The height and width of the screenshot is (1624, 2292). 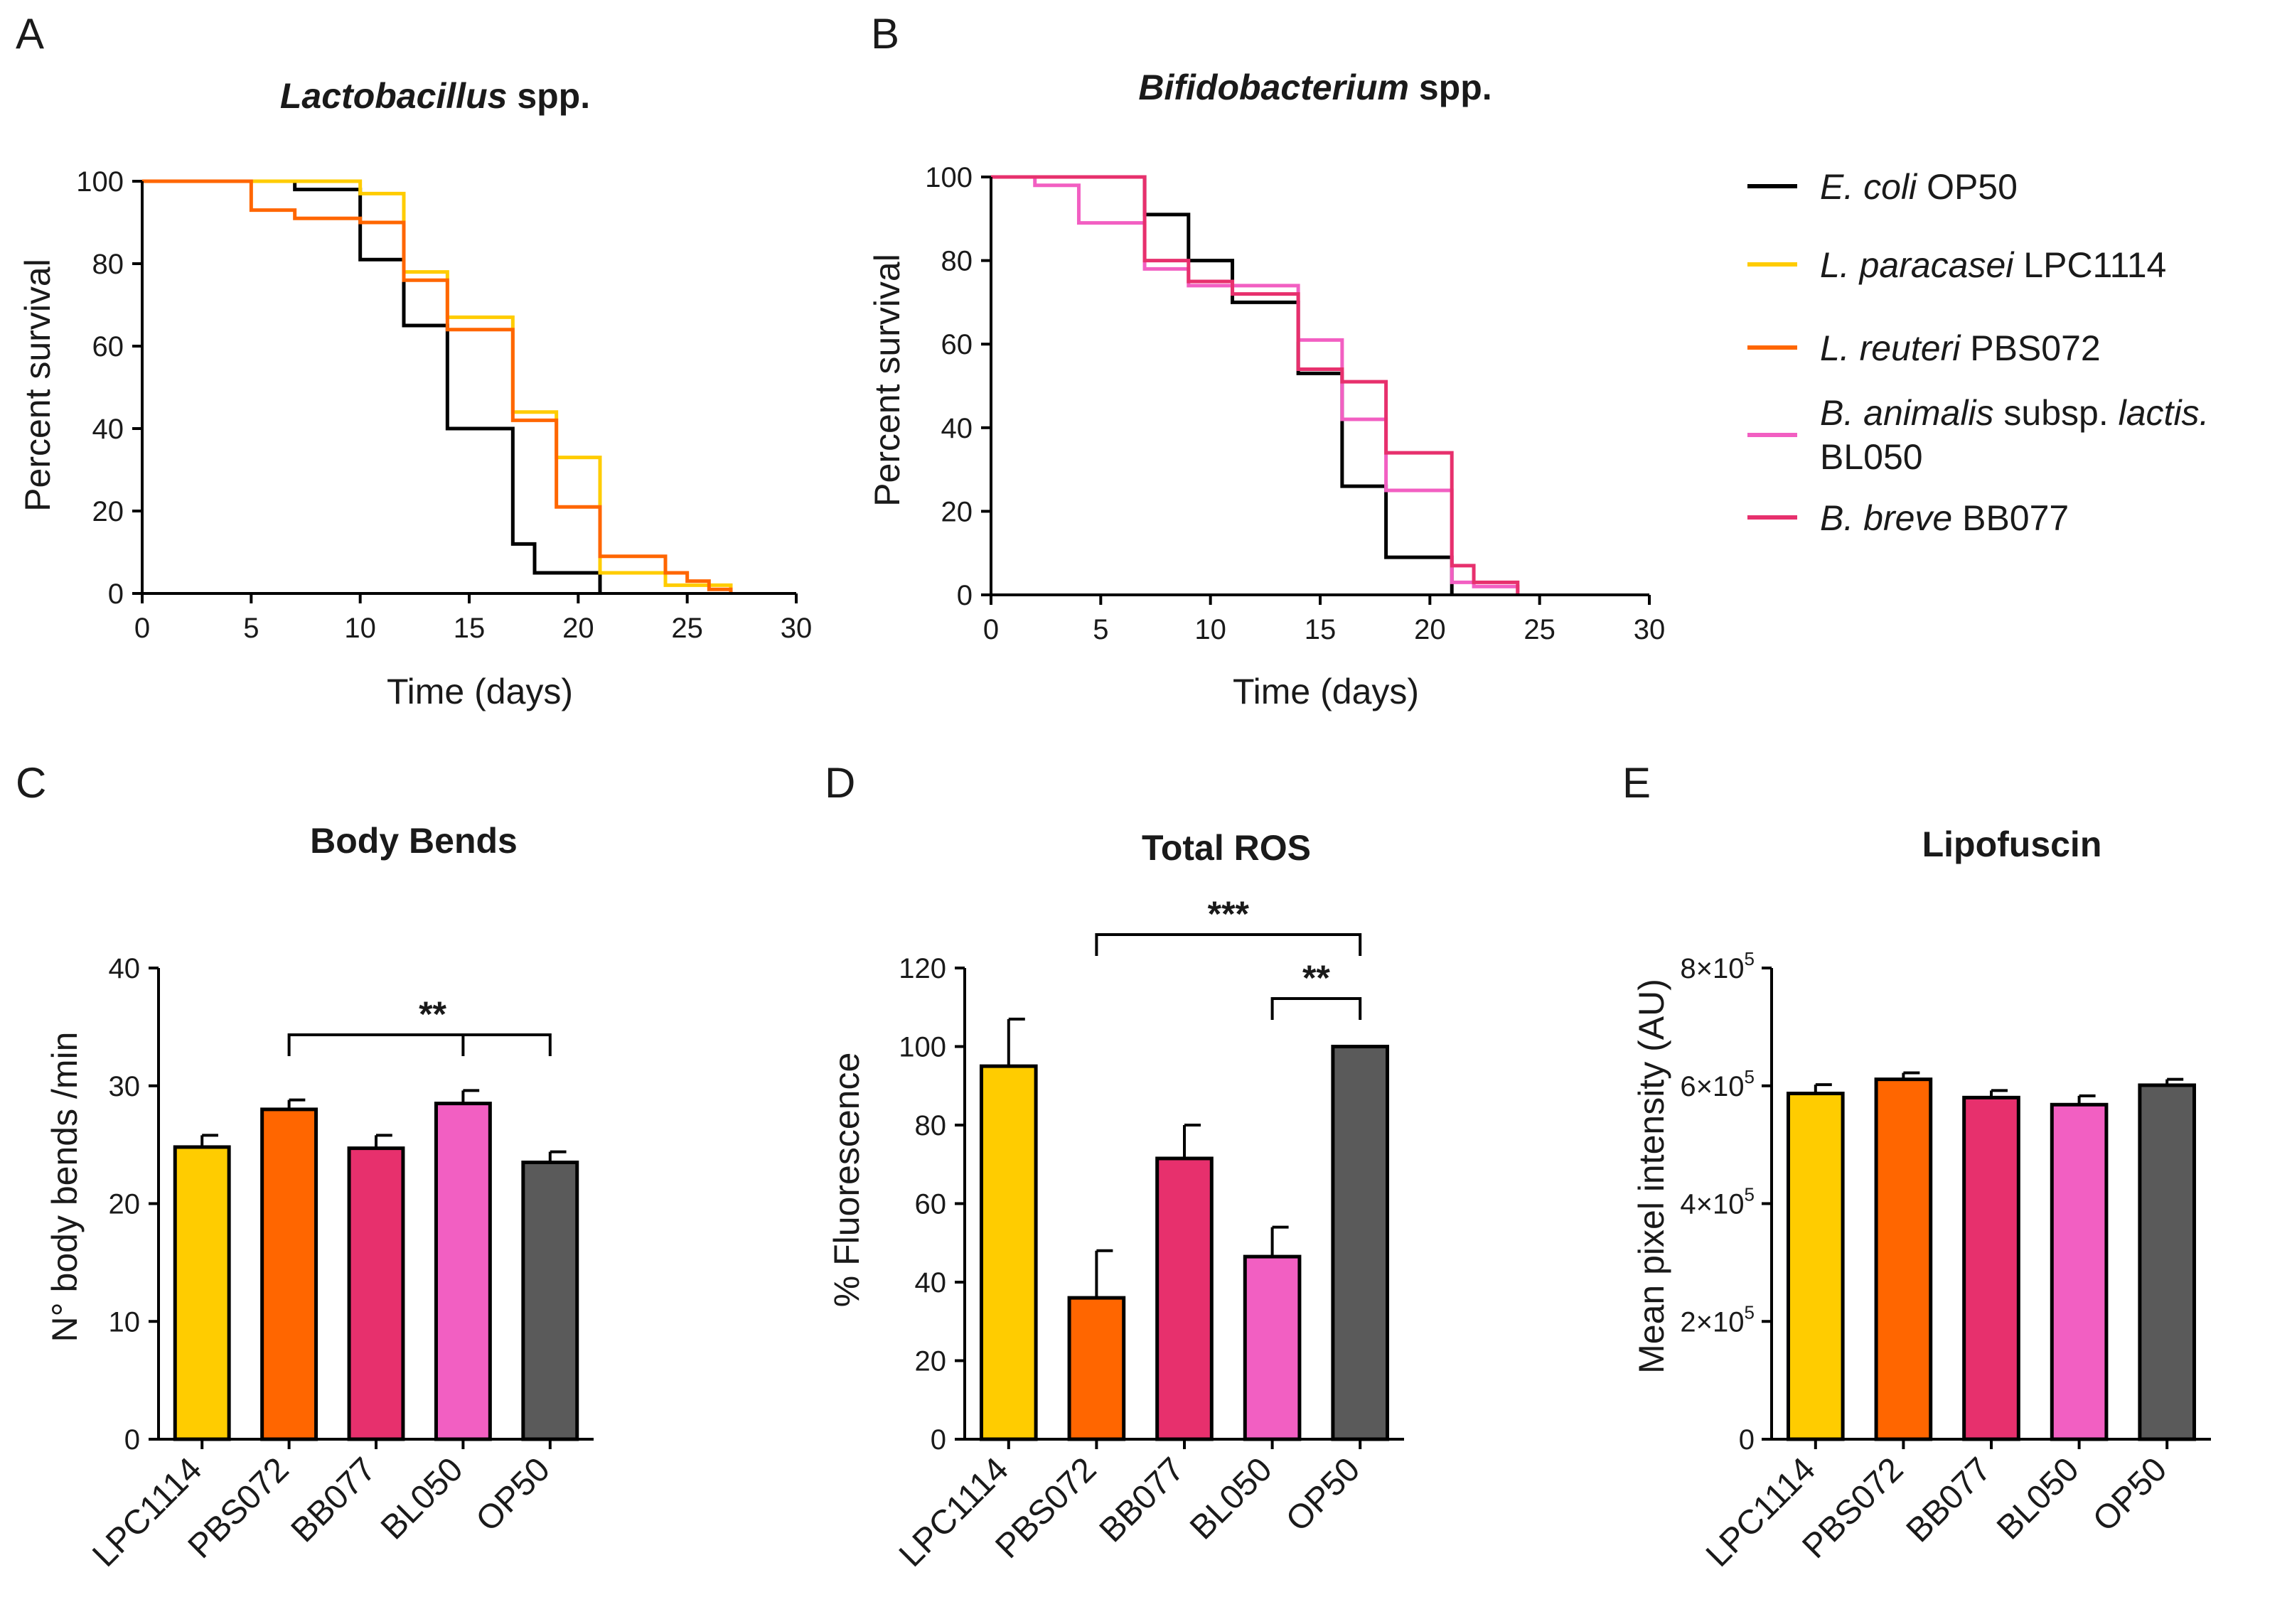 What do you see at coordinates (1903, 1259) in the screenshot?
I see `panel-e-bar-pbs072` at bounding box center [1903, 1259].